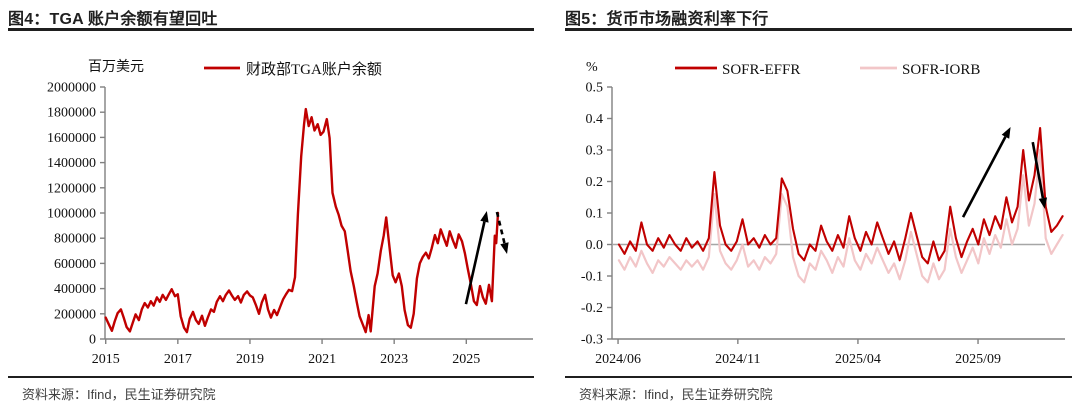 The width and height of the screenshot is (1080, 409). Describe the element at coordinates (592, 308) in the screenshot. I see `axis-label: -0.2` at that location.